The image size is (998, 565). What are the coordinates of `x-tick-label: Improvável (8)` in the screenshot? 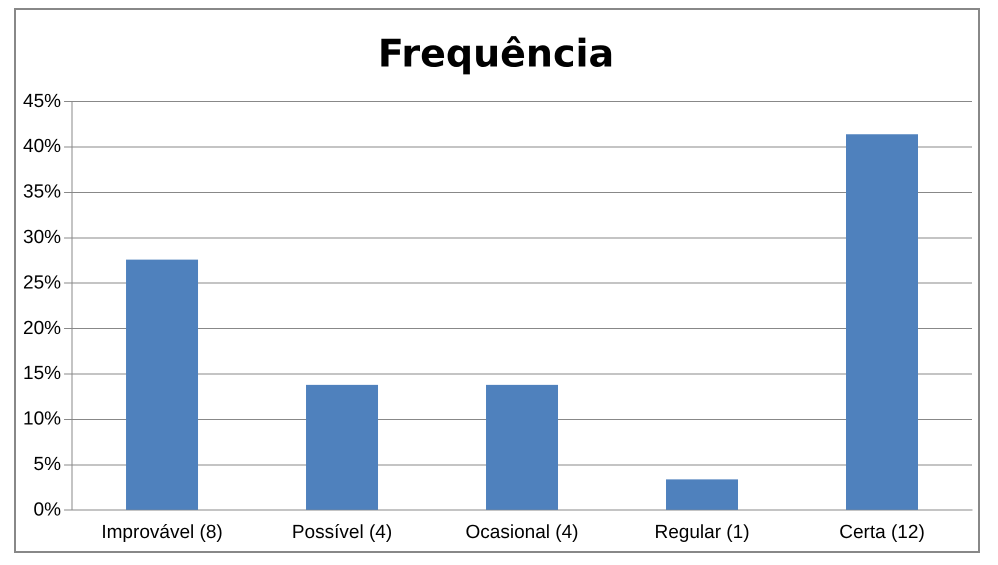 It's located at (162, 532).